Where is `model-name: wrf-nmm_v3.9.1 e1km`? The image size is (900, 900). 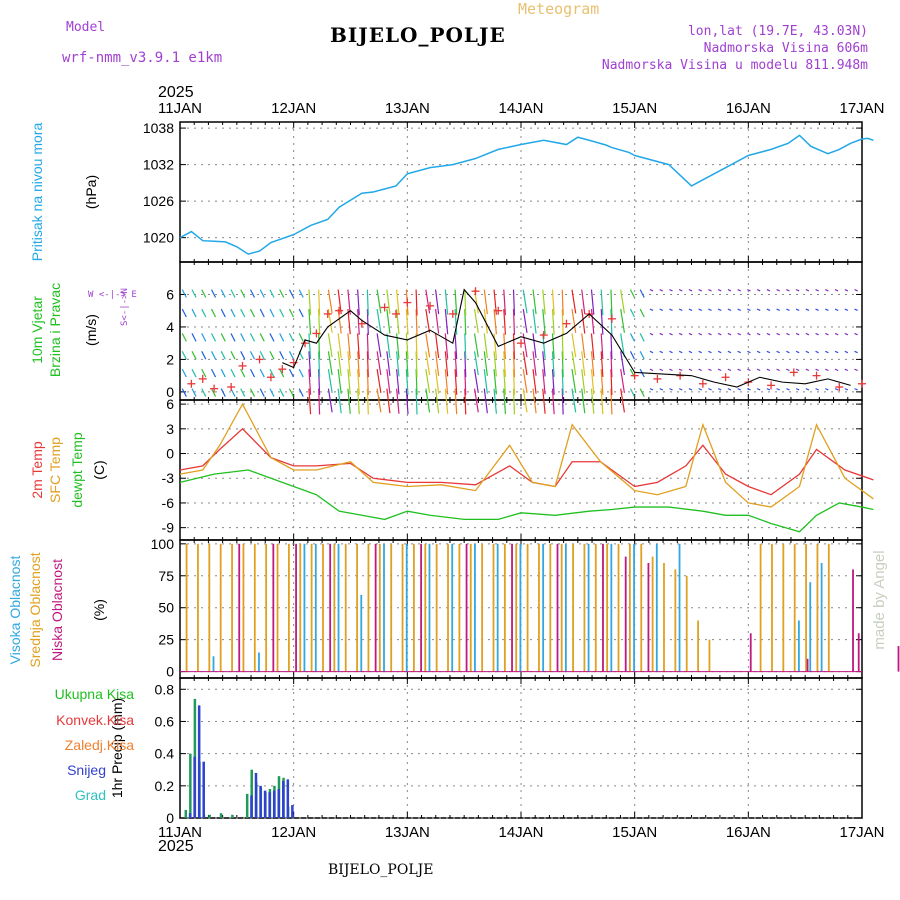 model-name: wrf-nmm_v3.9.1 e1km is located at coordinates (142, 58).